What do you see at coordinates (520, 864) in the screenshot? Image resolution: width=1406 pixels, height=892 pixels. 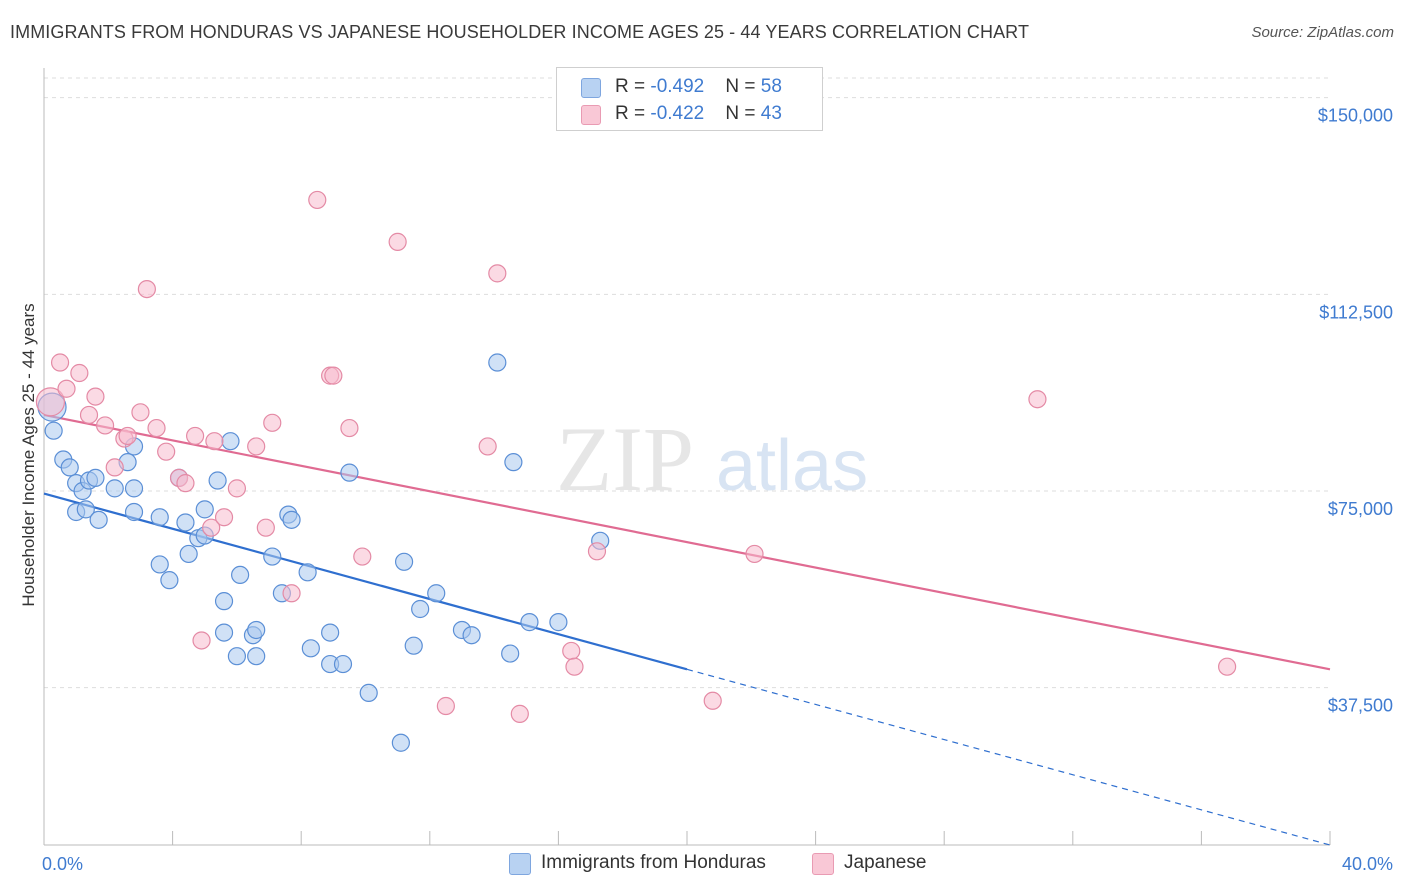 I see `bottom-legend-swatch-blue` at bounding box center [520, 864].